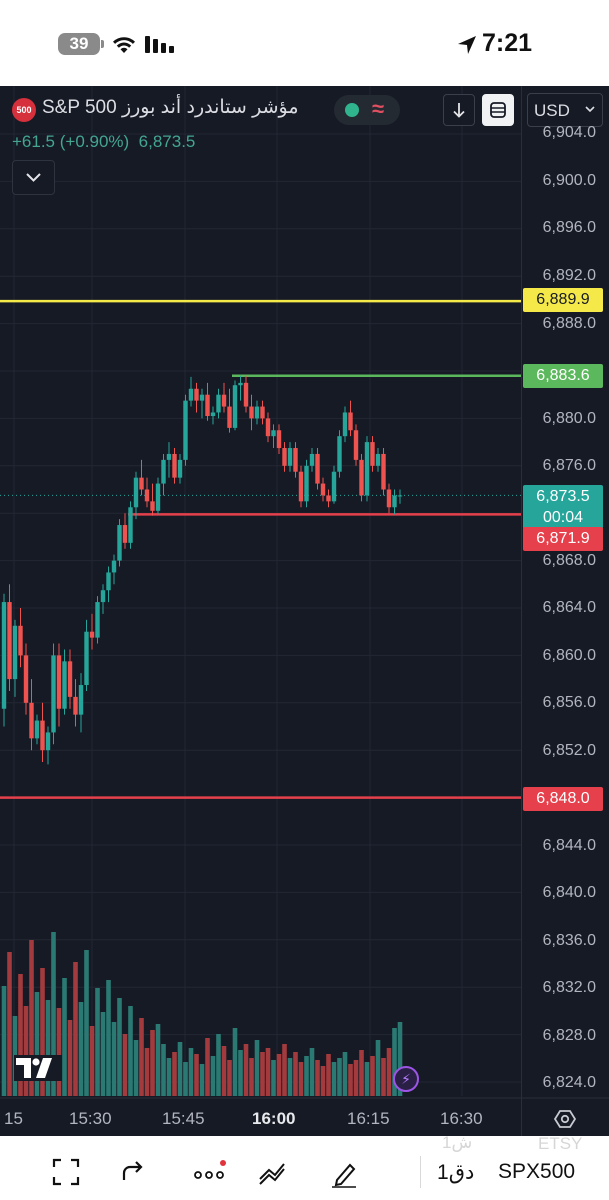 The height and width of the screenshot is (1200, 609). Describe the element at coordinates (565, 1119) in the screenshot. I see `settings-icon` at that location.